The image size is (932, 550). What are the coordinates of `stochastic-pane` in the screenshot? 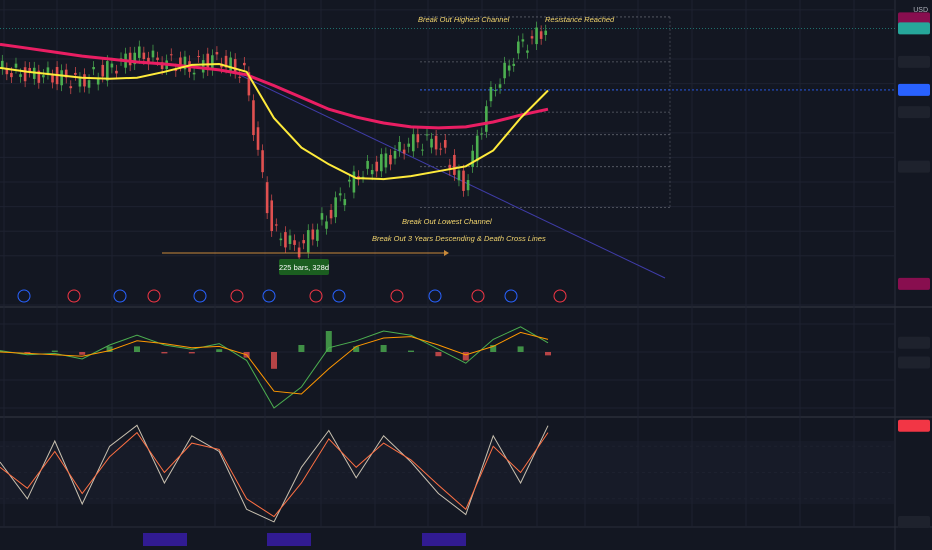 It's located at (274, 473).